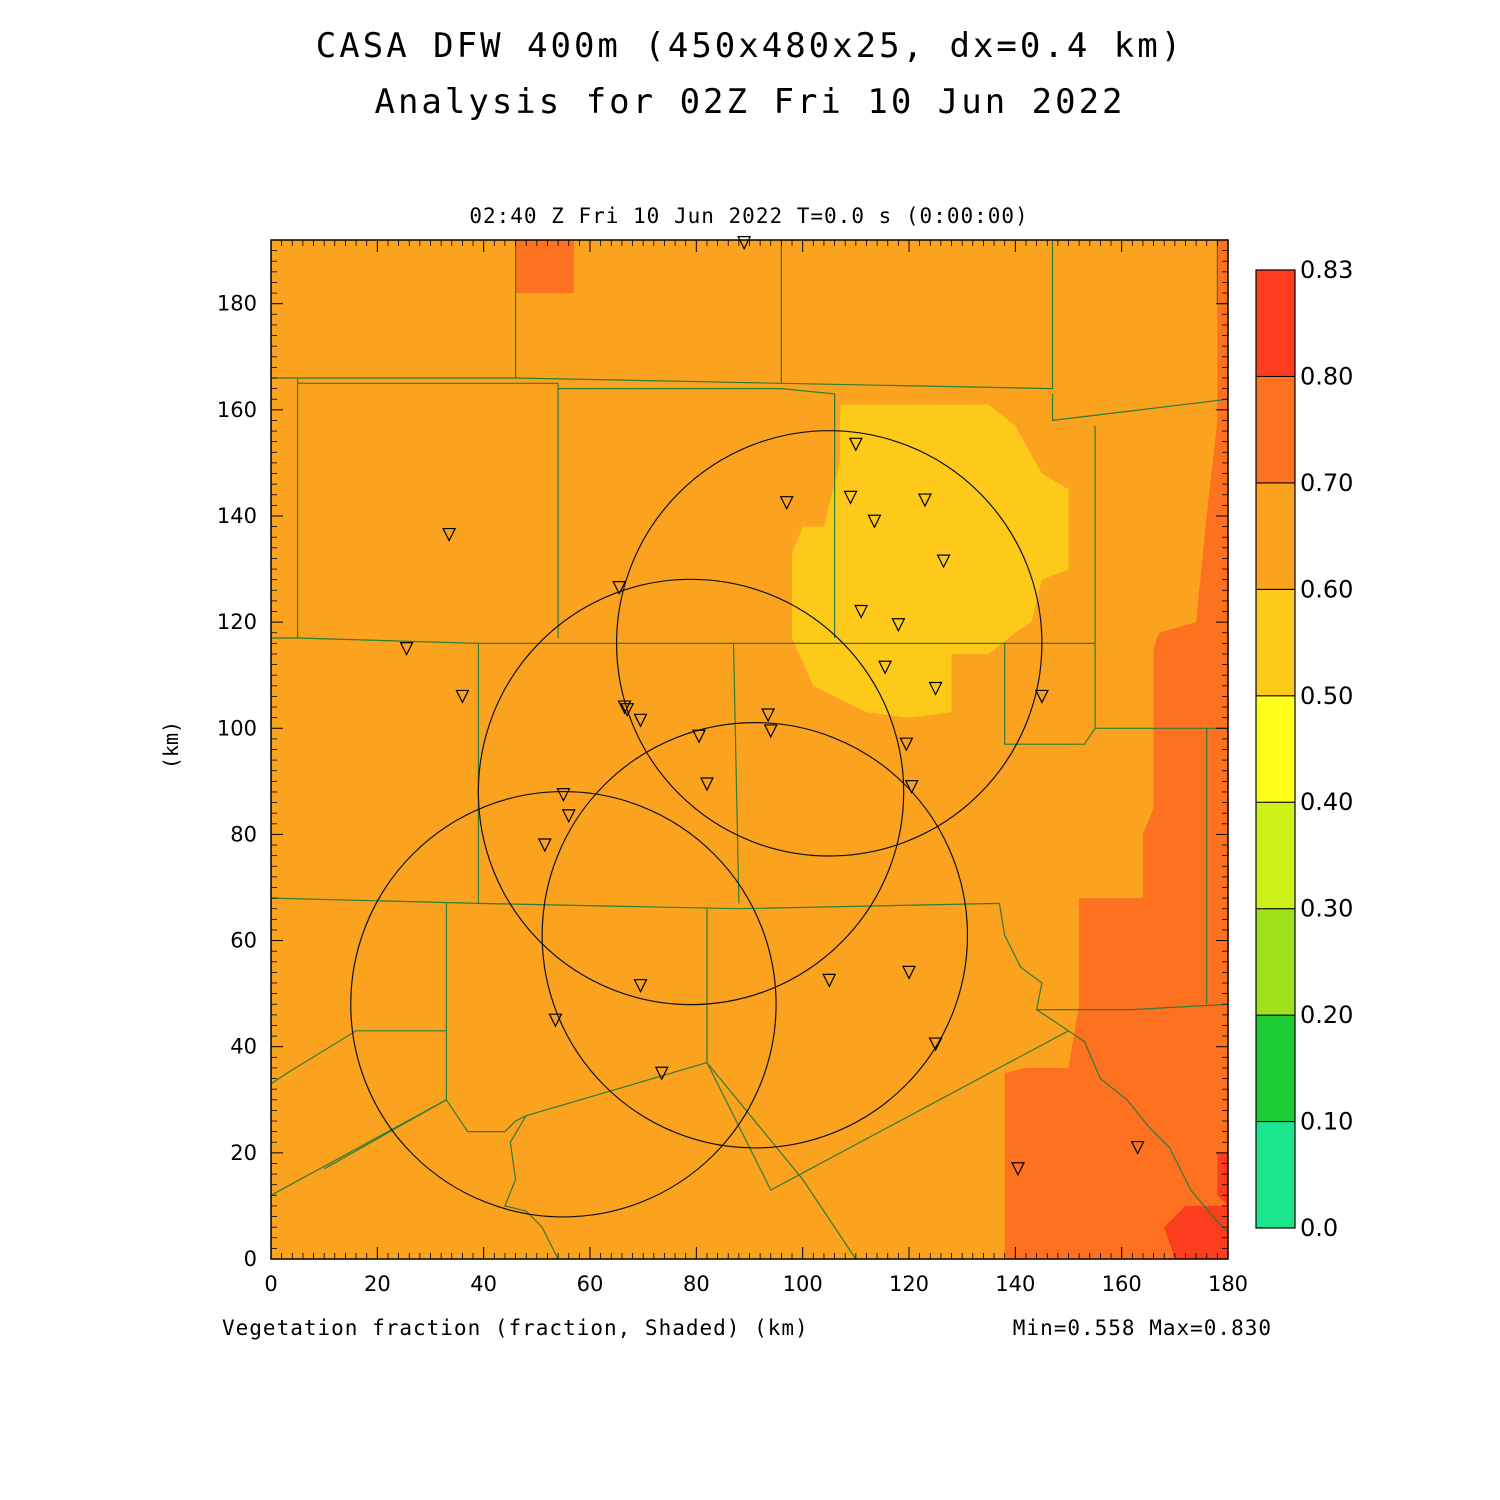 The image size is (1500, 1500). Describe the element at coordinates (590, 1284) in the screenshot. I see `x-tick-label: 60` at that location.